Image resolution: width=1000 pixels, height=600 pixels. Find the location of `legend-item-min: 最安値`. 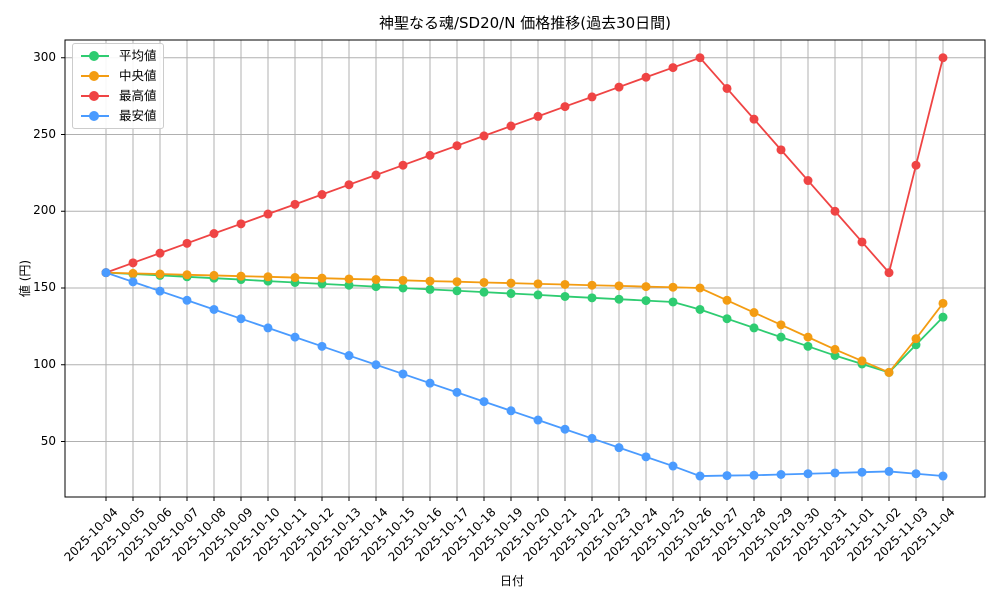

legend-item-min: 最安値 is located at coordinates (121, 116).